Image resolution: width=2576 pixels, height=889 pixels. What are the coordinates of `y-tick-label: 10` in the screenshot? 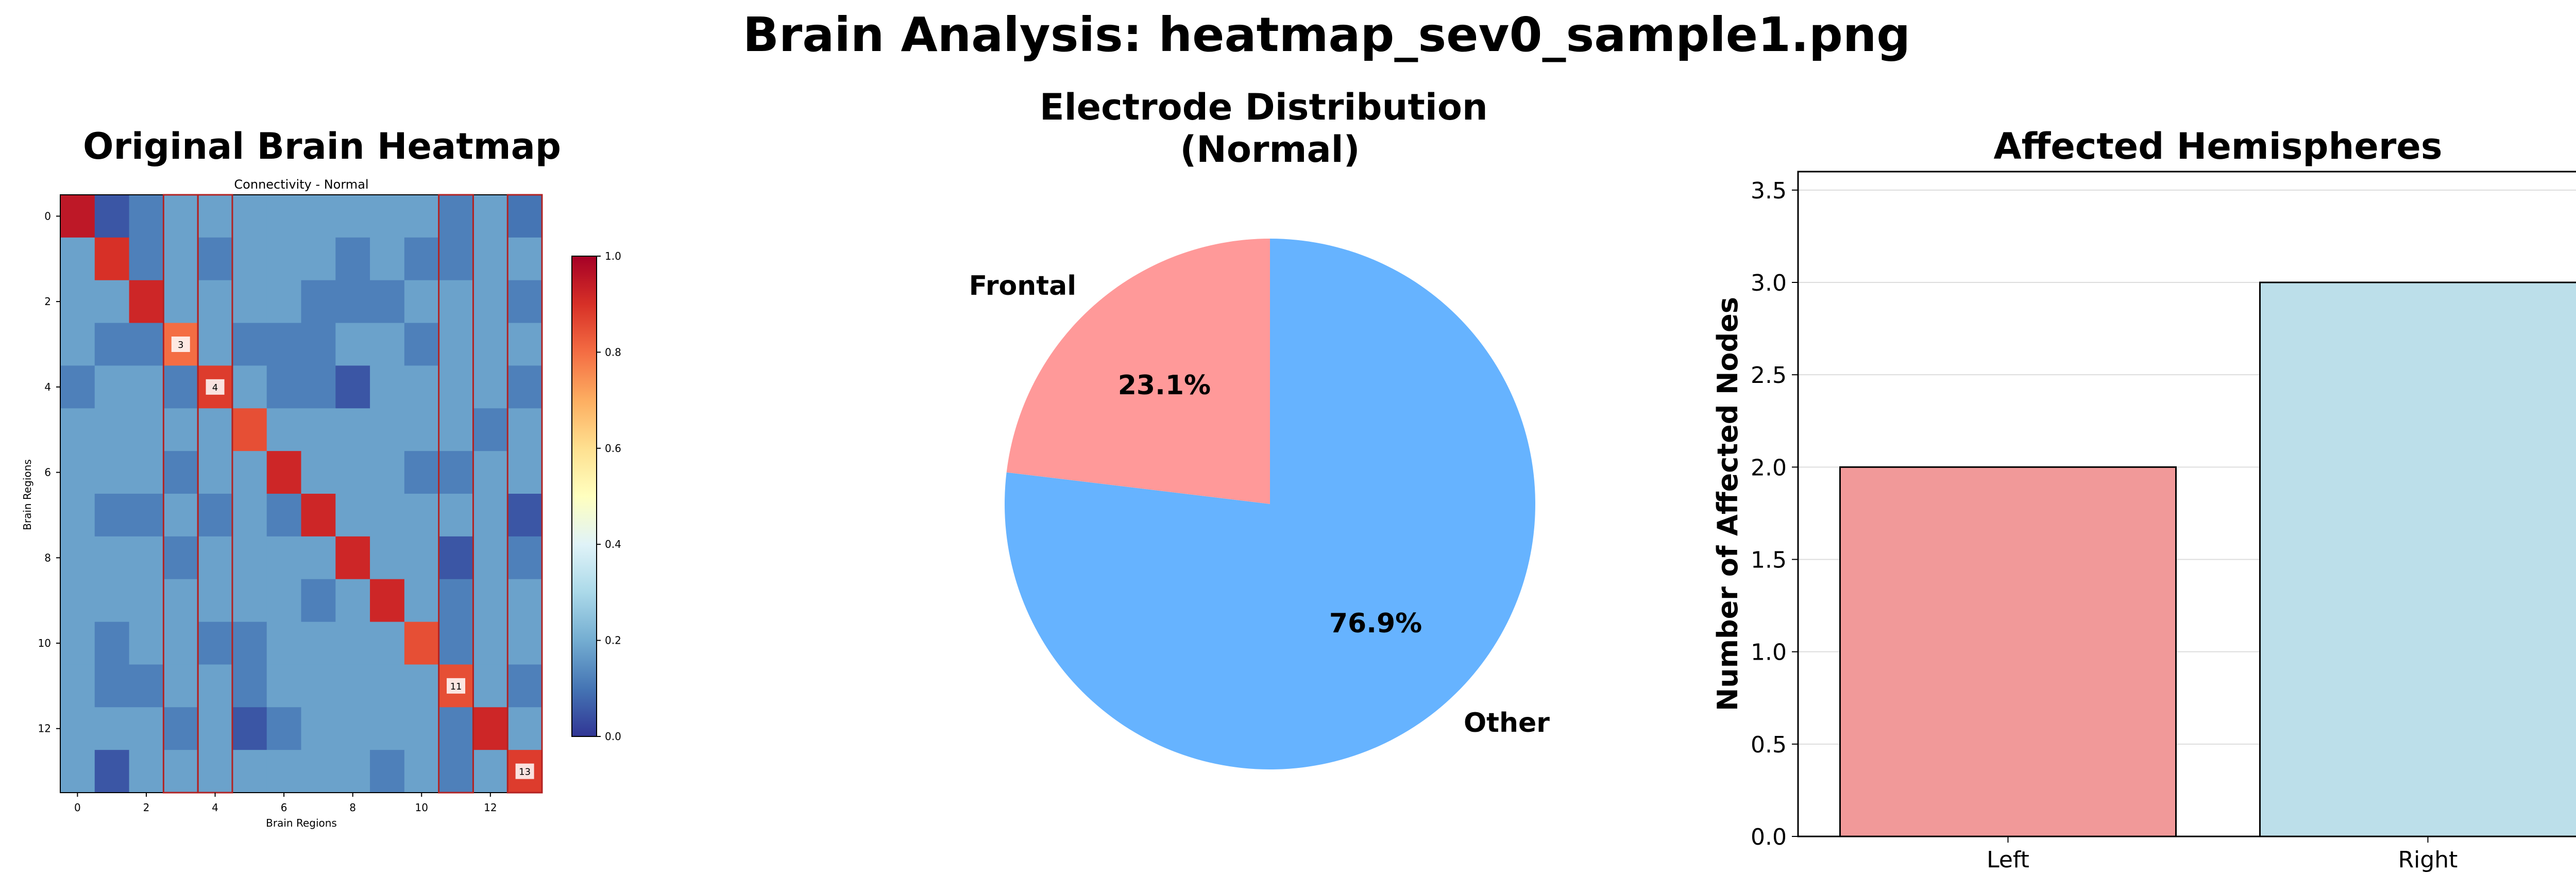 It's located at (44, 643).